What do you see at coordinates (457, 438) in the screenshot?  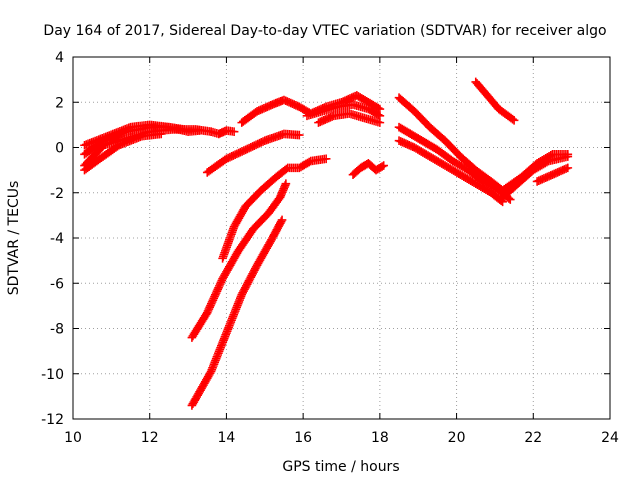 I see `x-tick-label: 20` at bounding box center [457, 438].